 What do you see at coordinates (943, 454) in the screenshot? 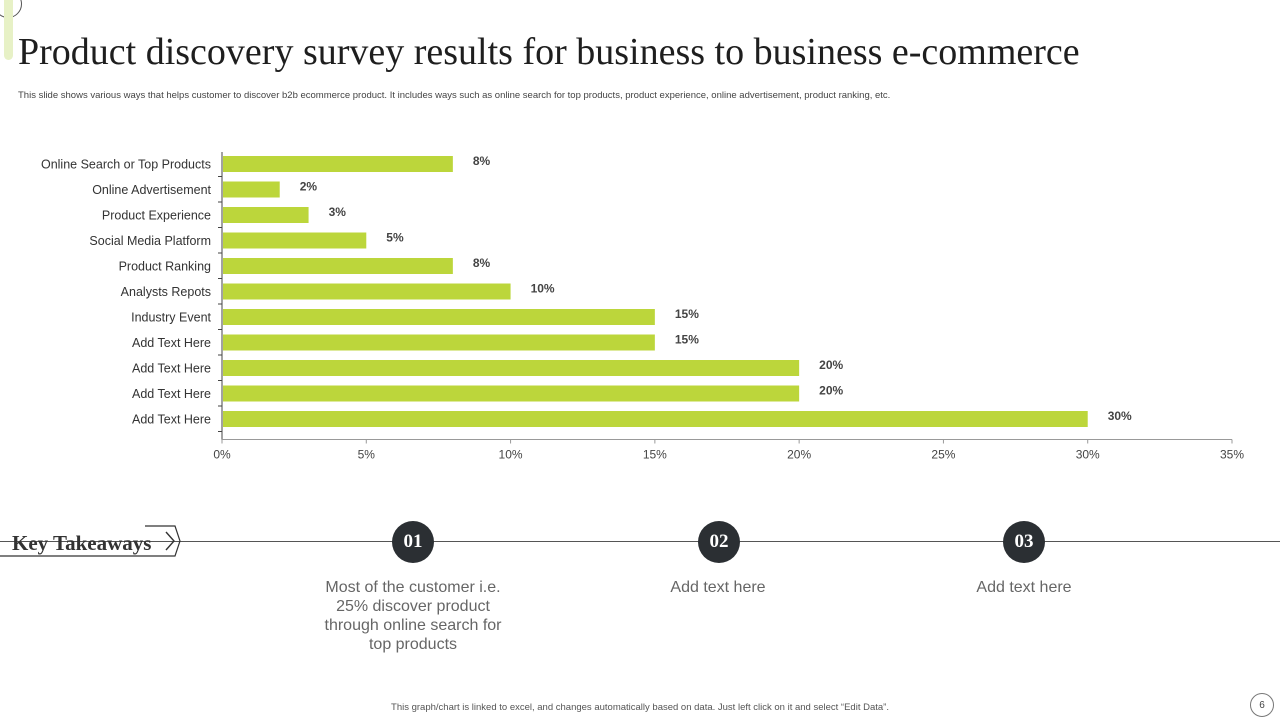
I see `x-tick-label-6: 25%` at bounding box center [943, 454].